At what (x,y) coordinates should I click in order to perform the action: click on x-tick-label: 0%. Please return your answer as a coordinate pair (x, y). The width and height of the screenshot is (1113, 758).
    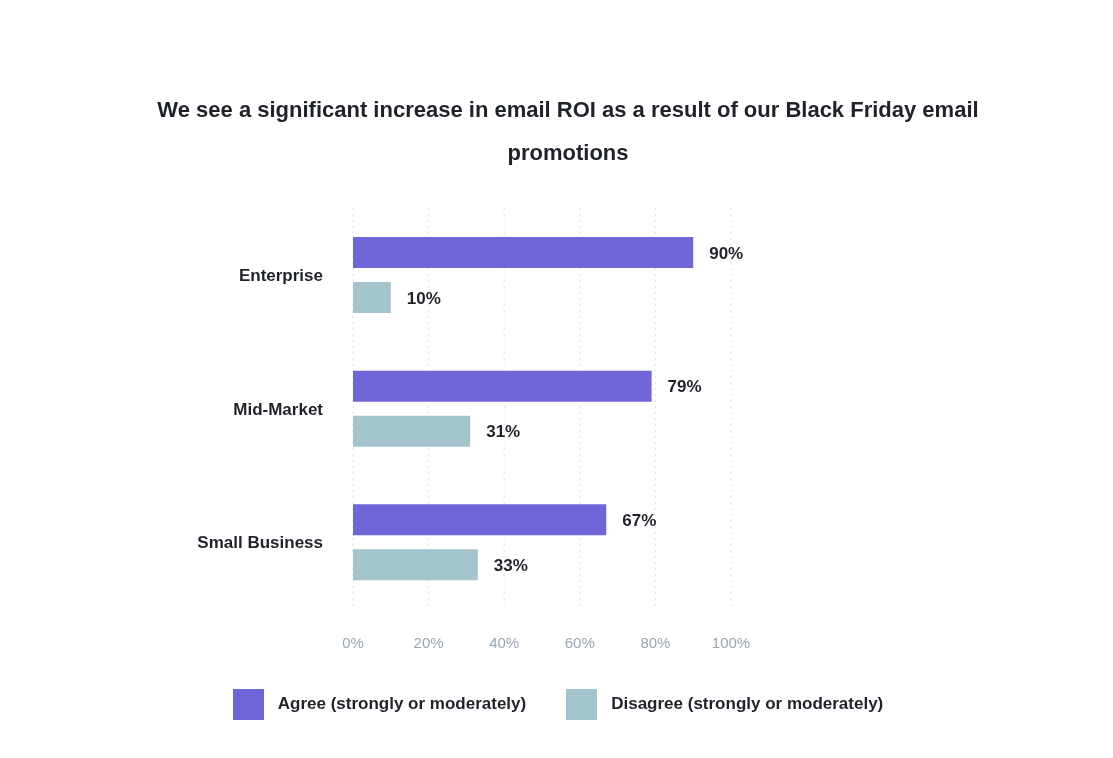
    Looking at the image, I should click on (353, 642).